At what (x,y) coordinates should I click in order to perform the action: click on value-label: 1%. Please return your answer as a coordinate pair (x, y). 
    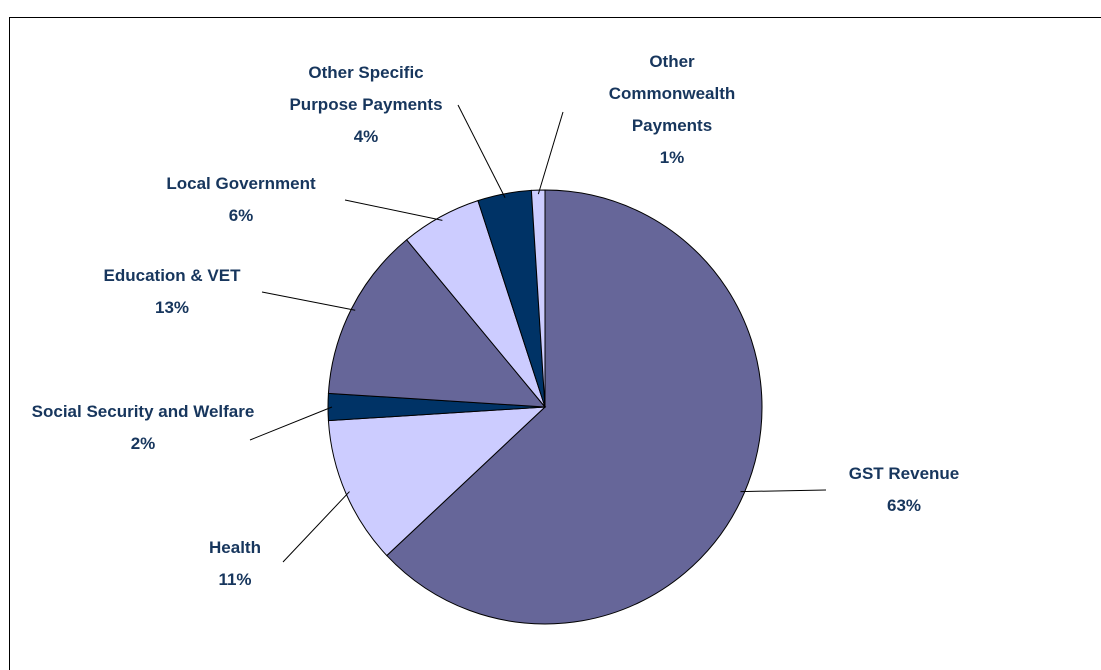
    Looking at the image, I should click on (672, 157).